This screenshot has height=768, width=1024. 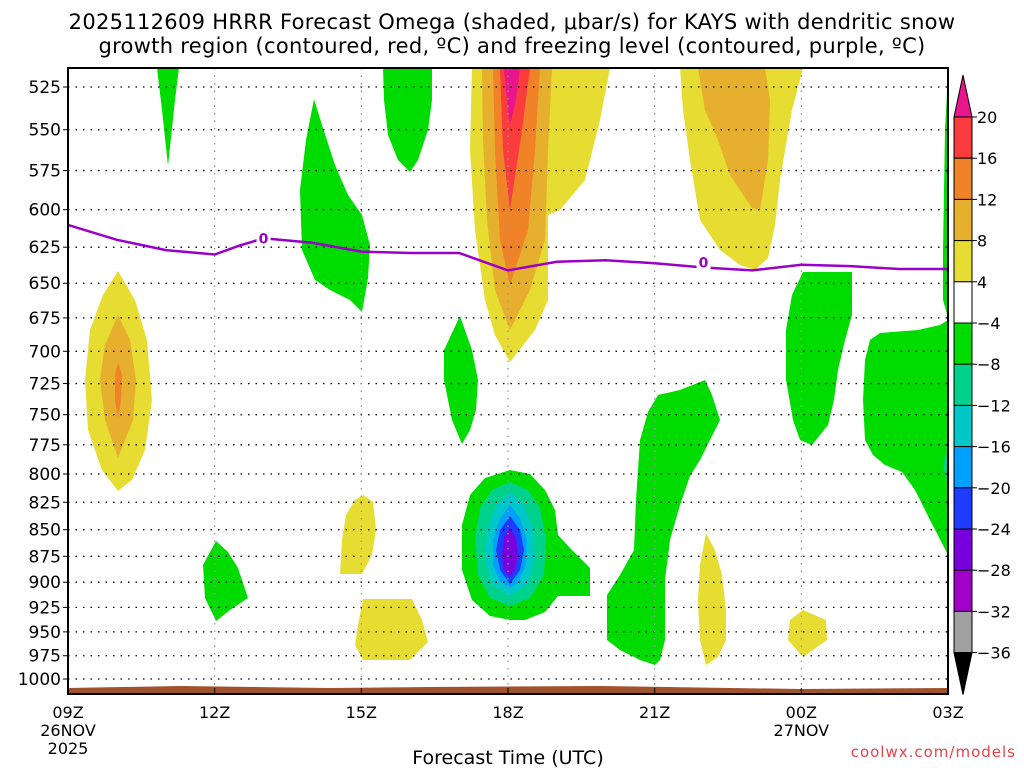 What do you see at coordinates (963, 426) in the screenshot?
I see `colorbar-swatch-m16tom12` at bounding box center [963, 426].